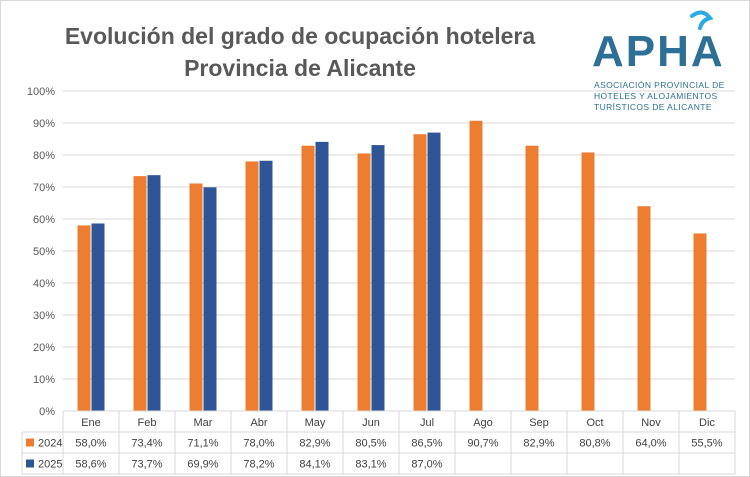  I want to click on data-label: 80,5%, so click(370, 444).